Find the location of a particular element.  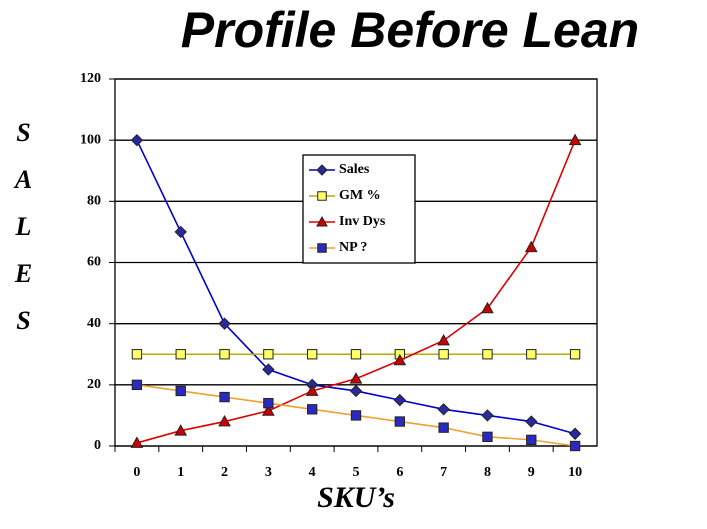

x-tick-label: 8 is located at coordinates (487, 472).